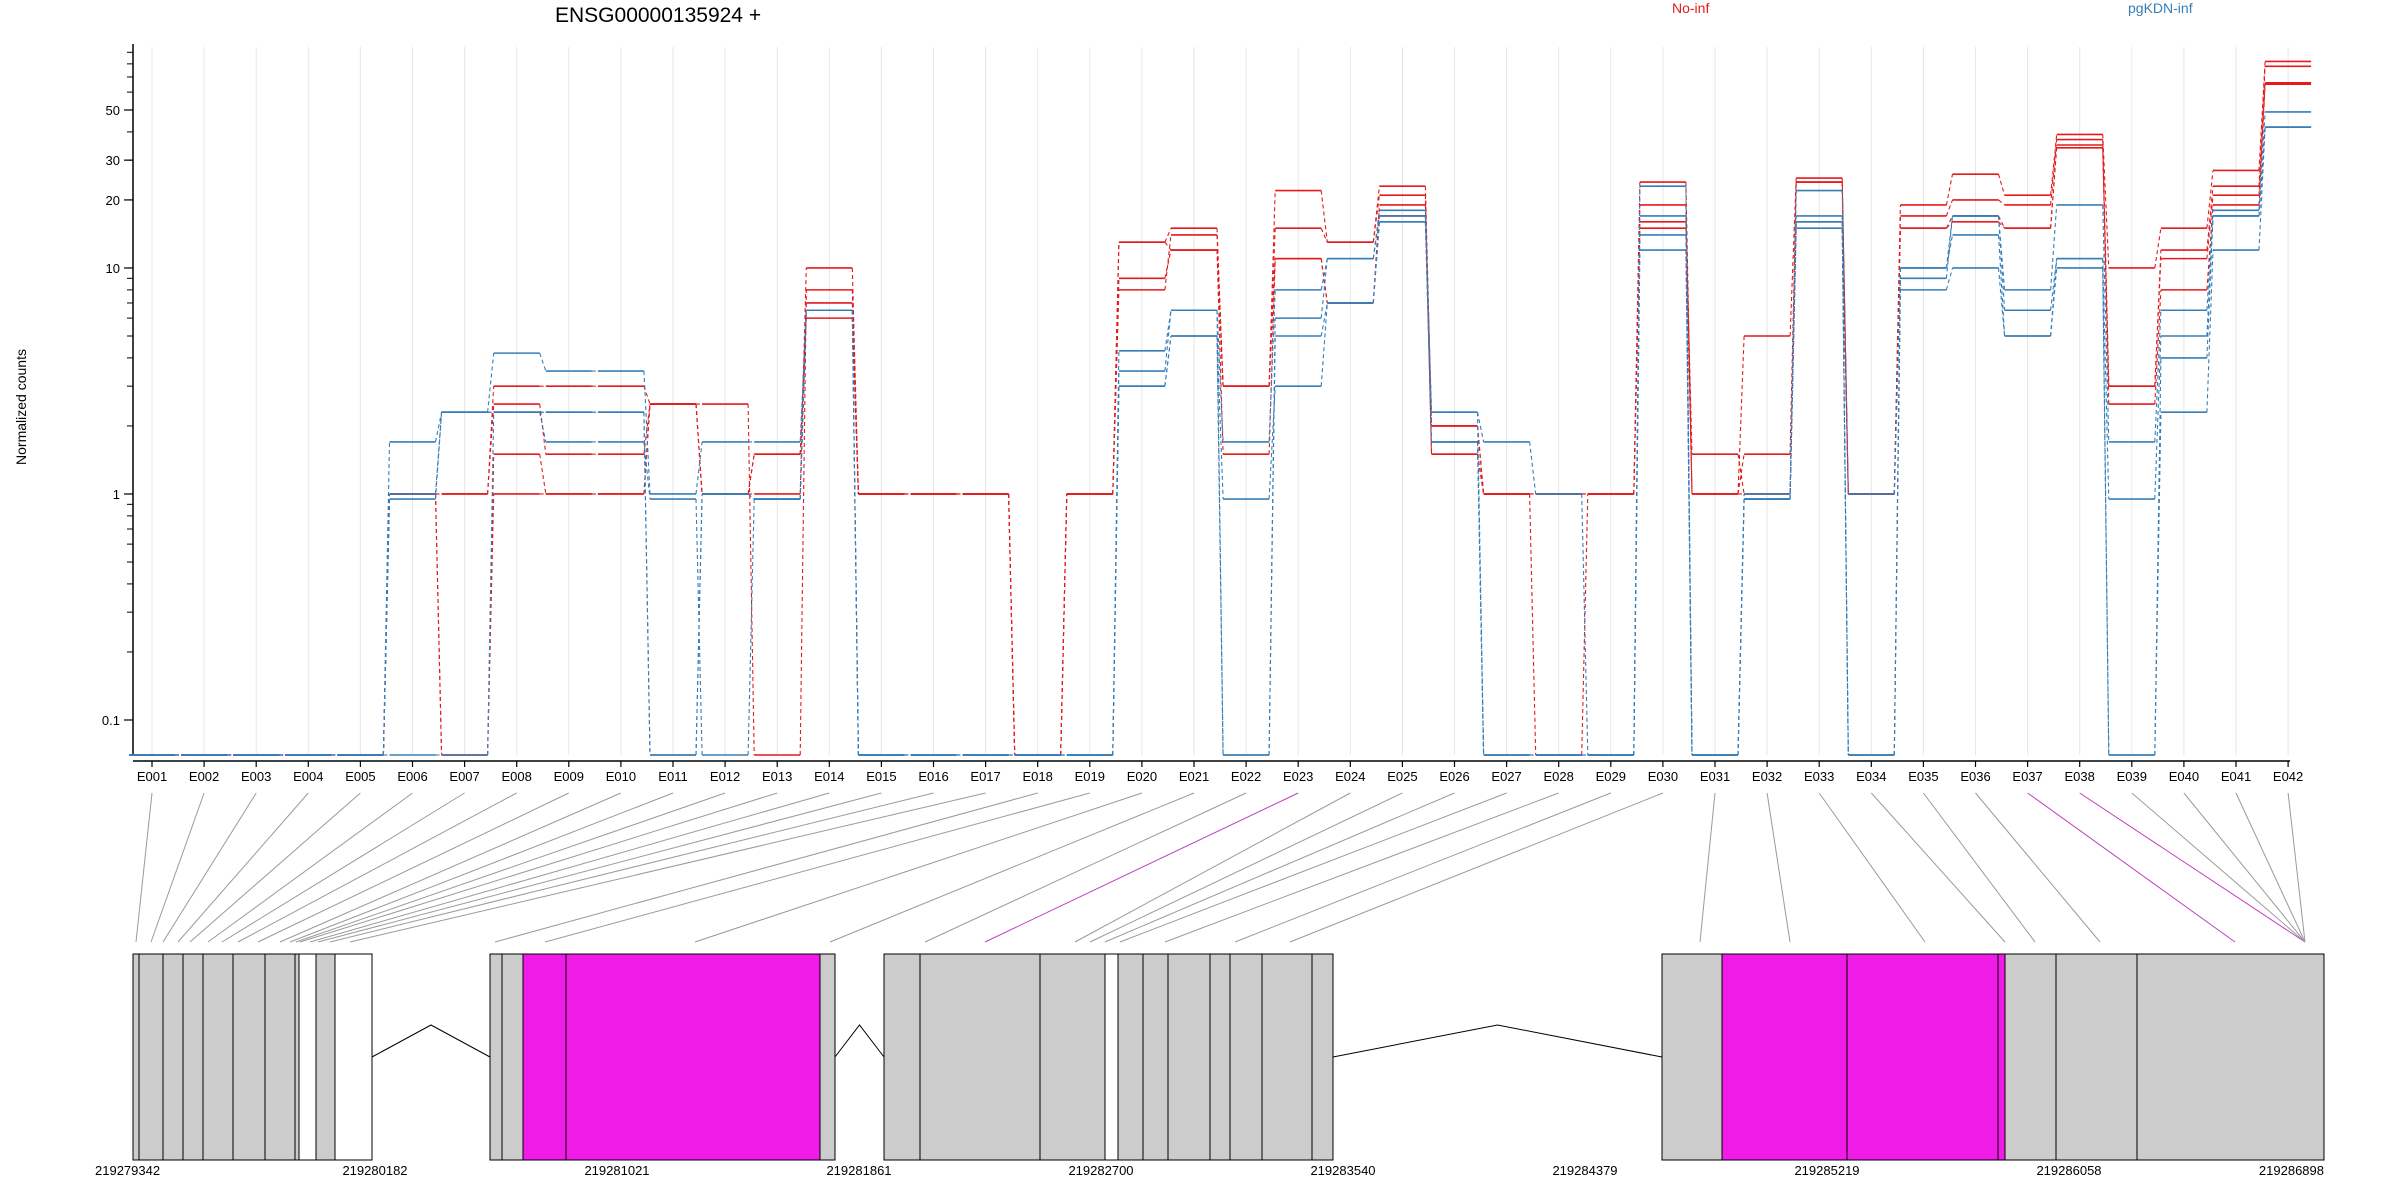 The height and width of the screenshot is (1200, 2400). I want to click on x-tick-label: E026, so click(1454, 776).